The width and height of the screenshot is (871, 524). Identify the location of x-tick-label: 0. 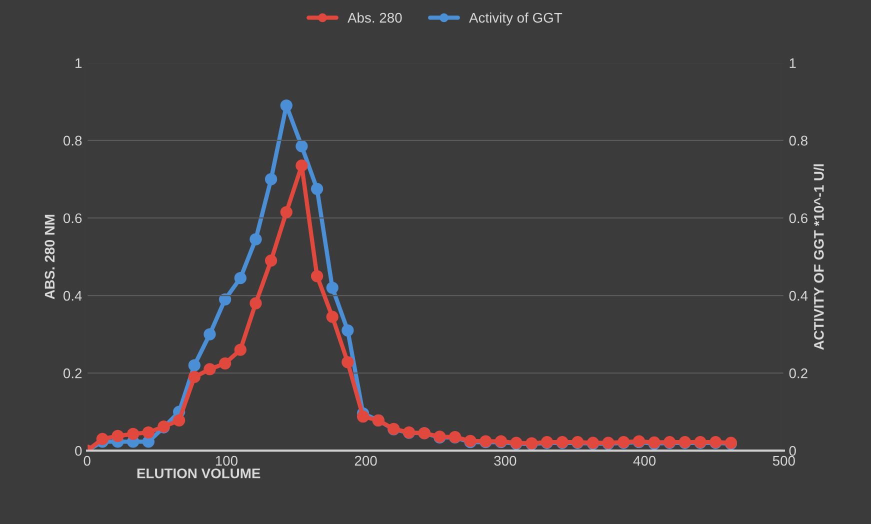
(87, 461).